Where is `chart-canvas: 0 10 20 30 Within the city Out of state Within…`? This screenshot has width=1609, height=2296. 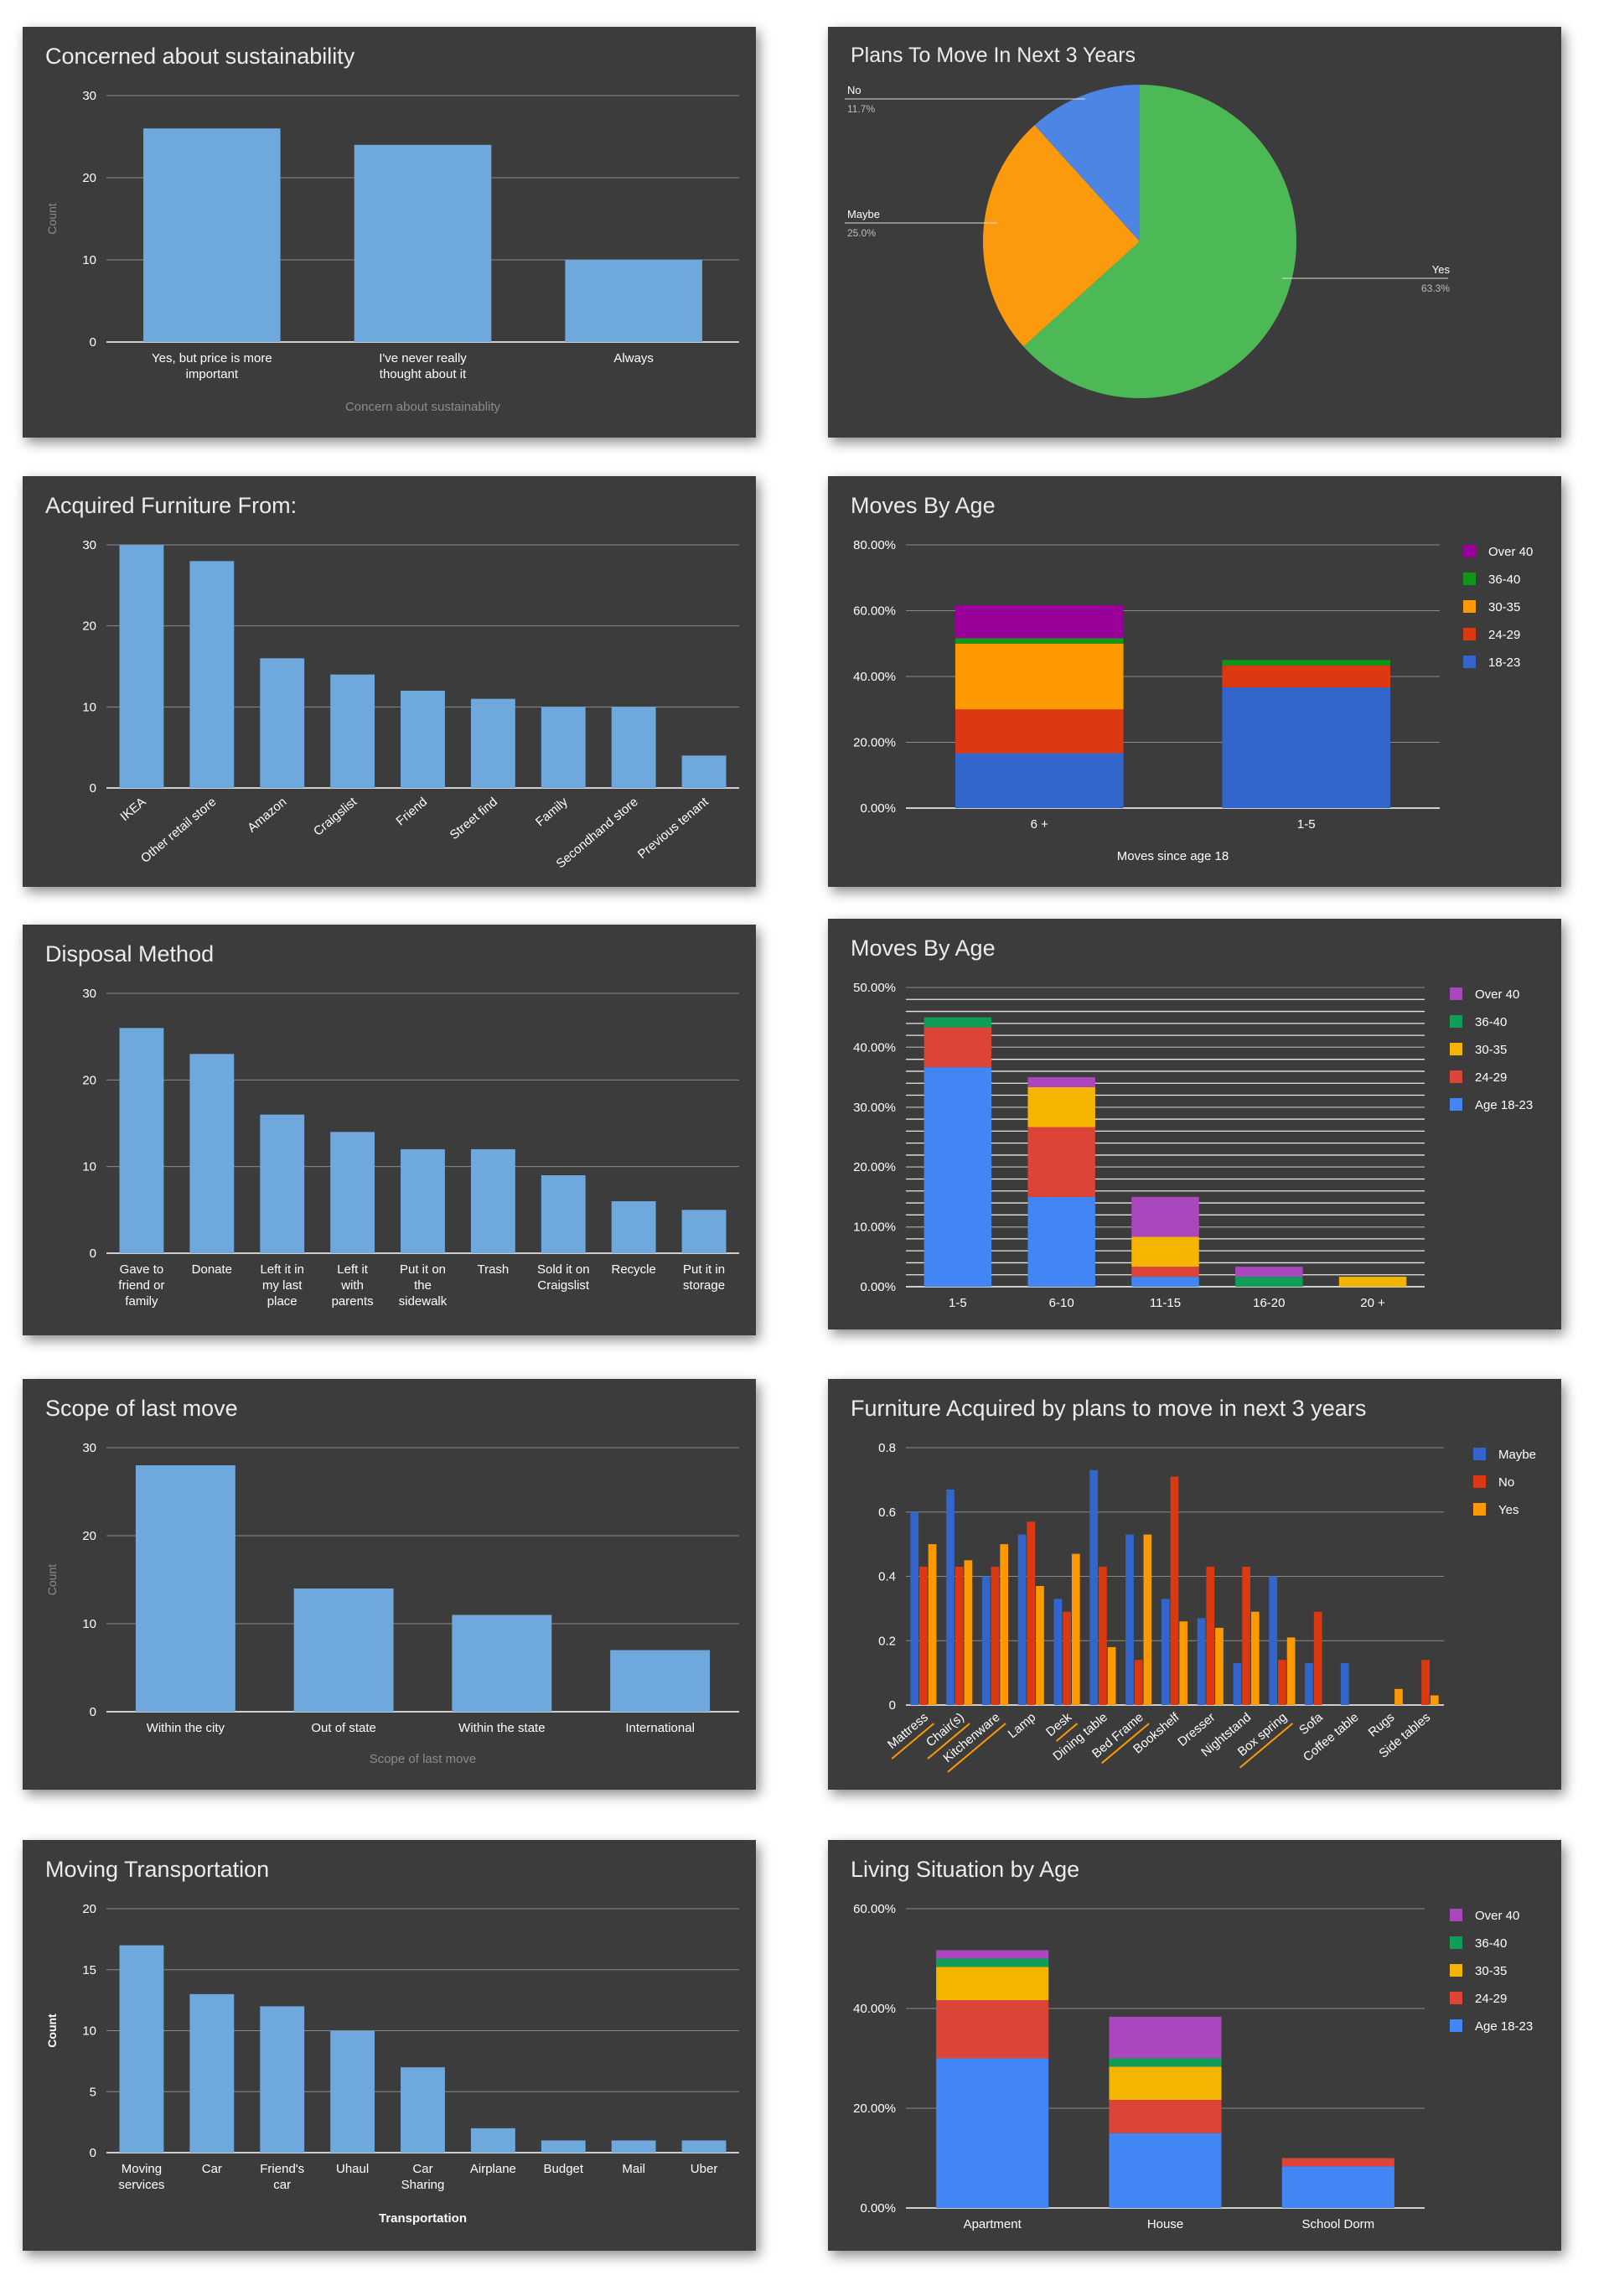
chart-canvas: 0 10 20 30 Within the city Out of state Within… is located at coordinates (392, 1603).